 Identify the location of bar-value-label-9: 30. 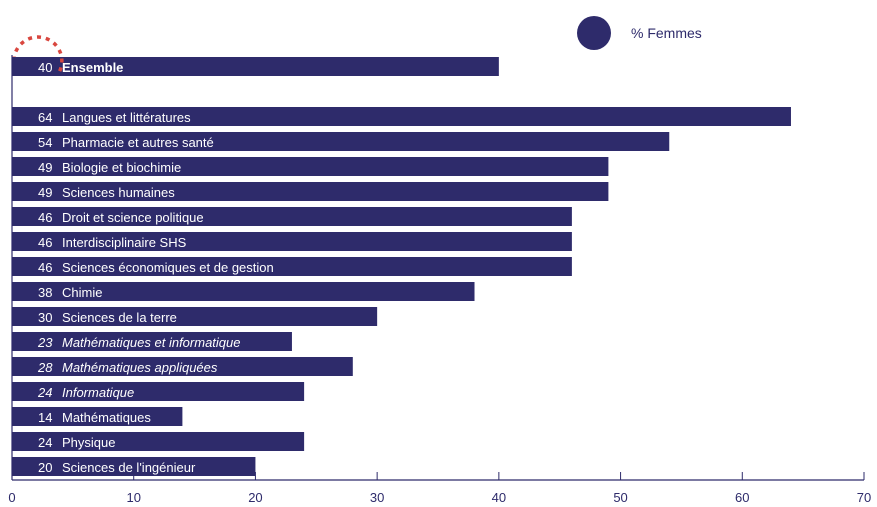
(45, 317).